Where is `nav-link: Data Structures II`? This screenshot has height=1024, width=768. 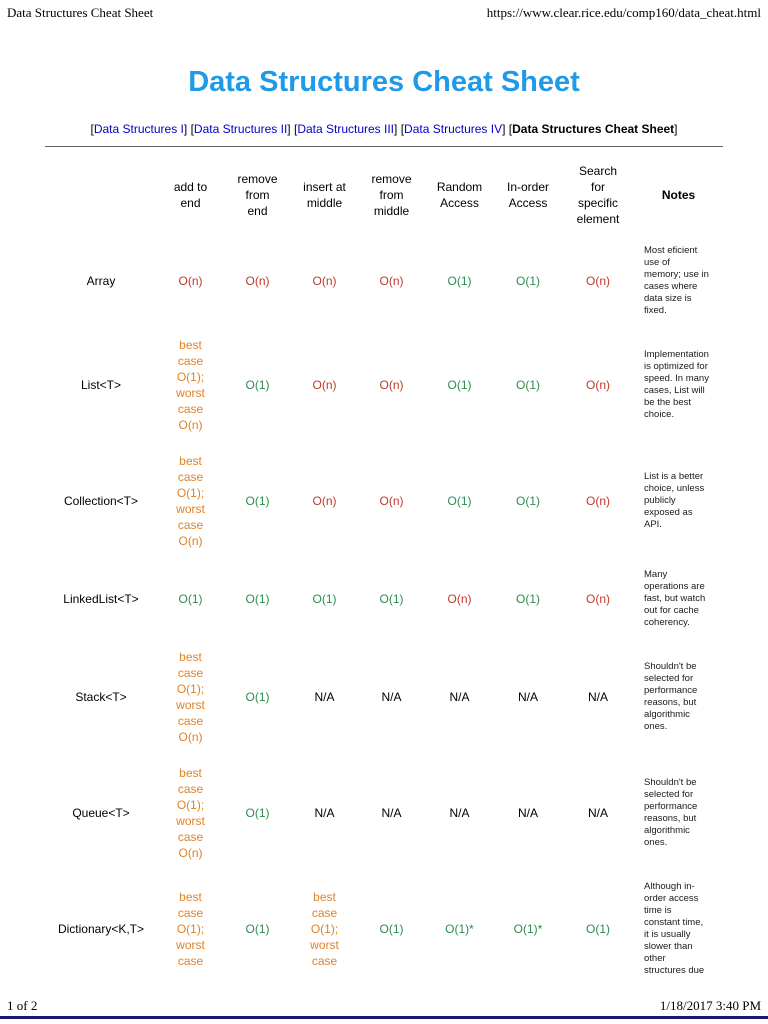
nav-link: Data Structures II is located at coordinates (240, 129).